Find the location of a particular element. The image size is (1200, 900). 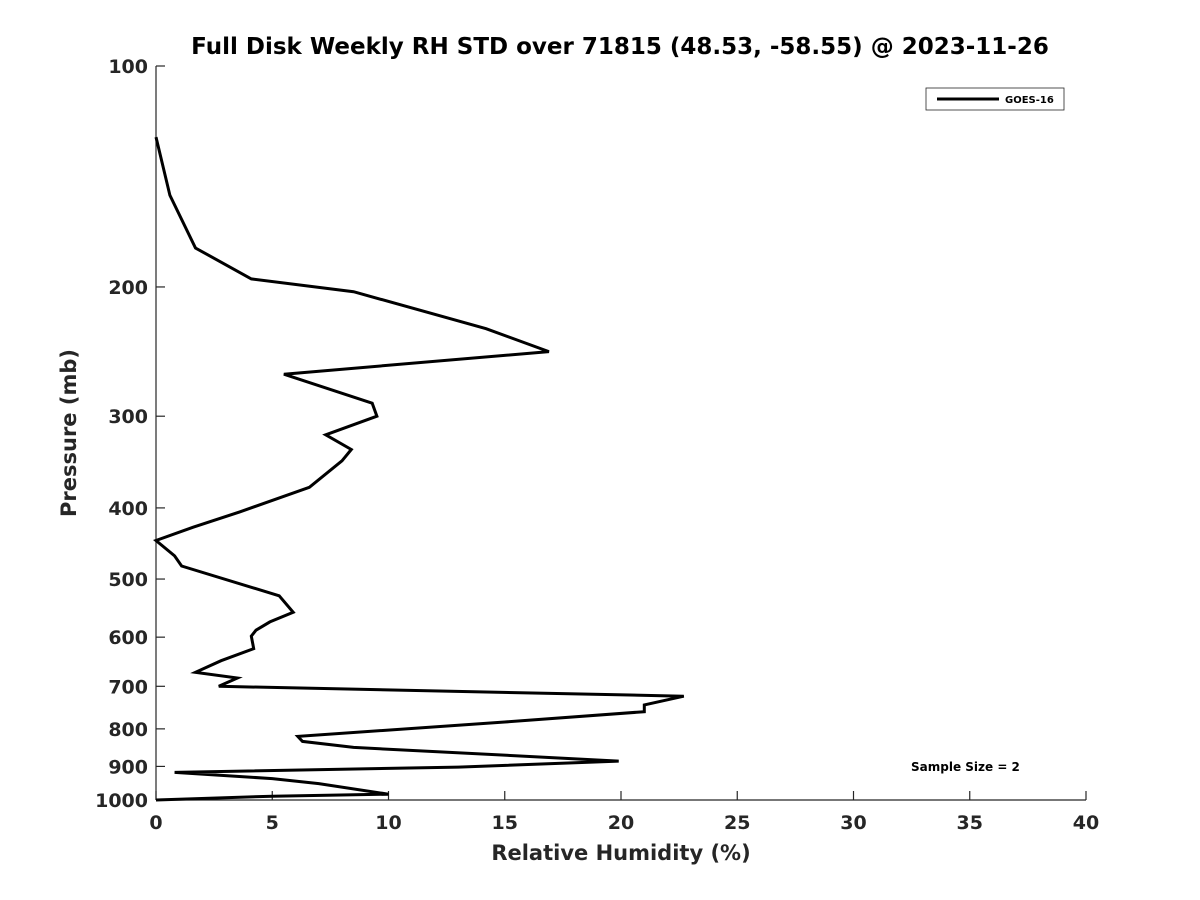

y-tick-label: 300 is located at coordinates (128, 417).